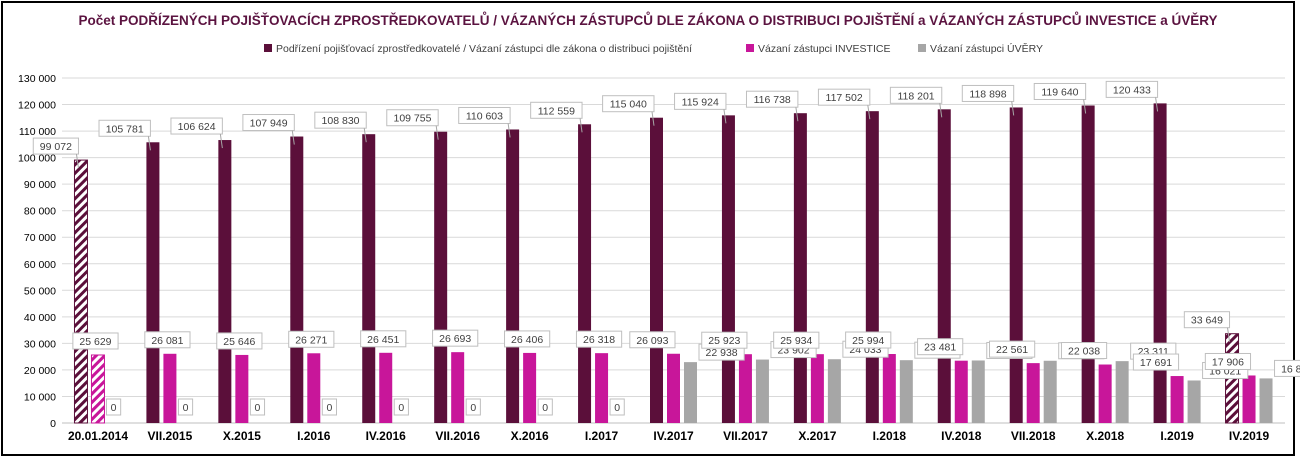 Image resolution: width=1300 pixels, height=461 pixels. I want to click on data-label: 110 603, so click(484, 116).